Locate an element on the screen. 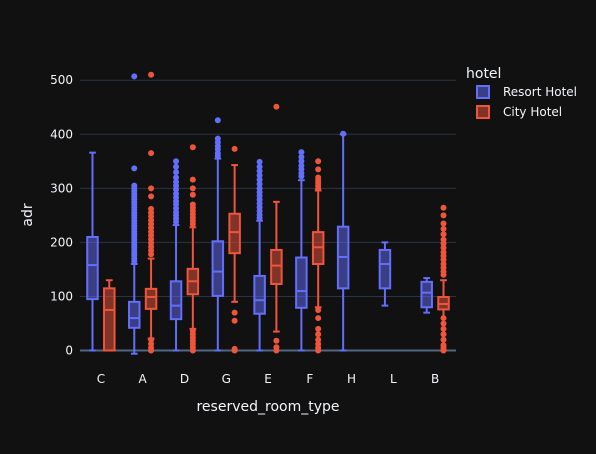 This screenshot has width=596, height=454. legend-title: hotel is located at coordinates (483, 74).